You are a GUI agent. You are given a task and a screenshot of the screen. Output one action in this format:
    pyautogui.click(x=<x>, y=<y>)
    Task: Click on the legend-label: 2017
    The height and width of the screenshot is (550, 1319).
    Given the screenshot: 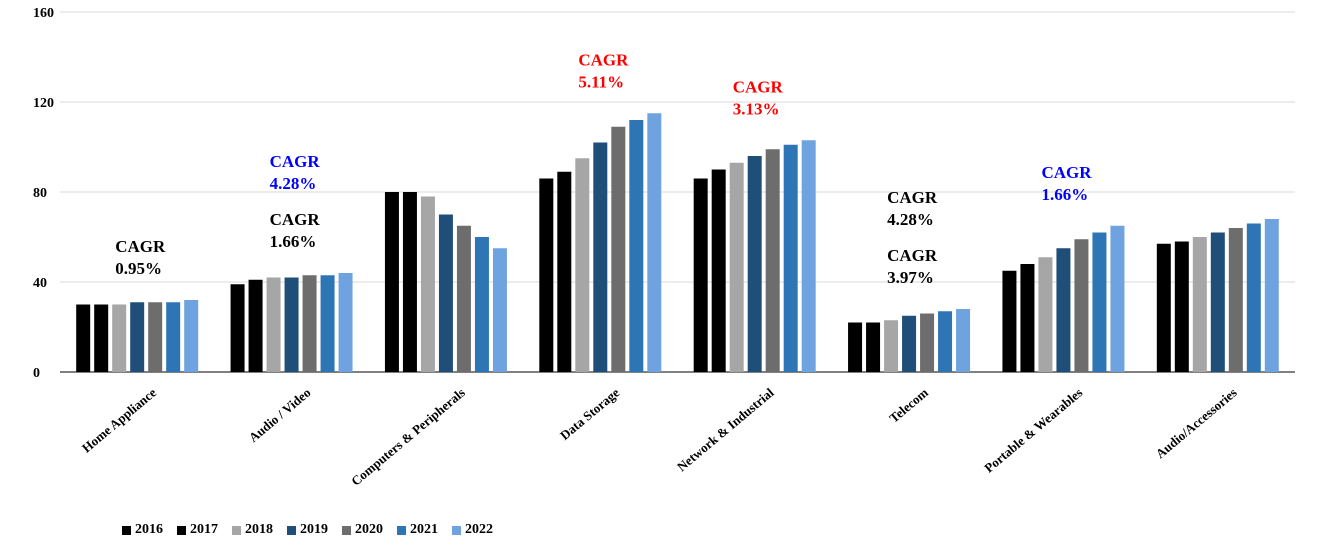 What is the action you would take?
    pyautogui.click(x=204, y=529)
    